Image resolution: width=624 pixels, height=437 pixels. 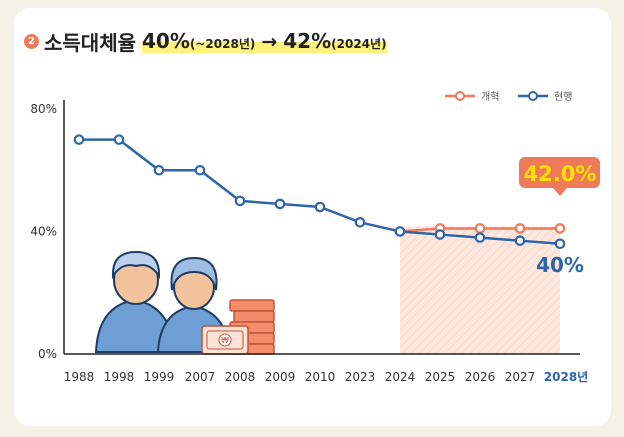 I want to click on x-tick-label: 2028년, so click(x=566, y=377).